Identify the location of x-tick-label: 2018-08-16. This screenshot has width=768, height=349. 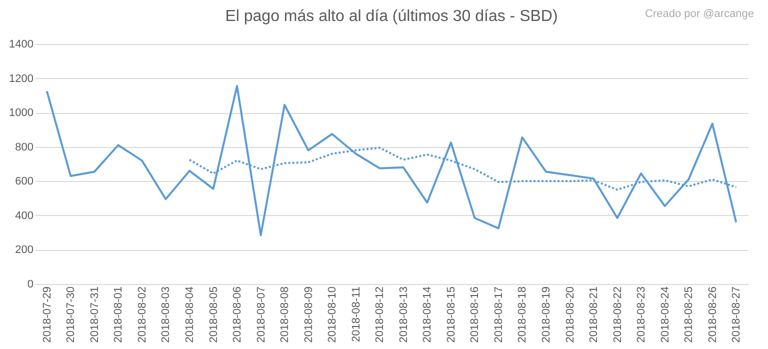
(475, 314).